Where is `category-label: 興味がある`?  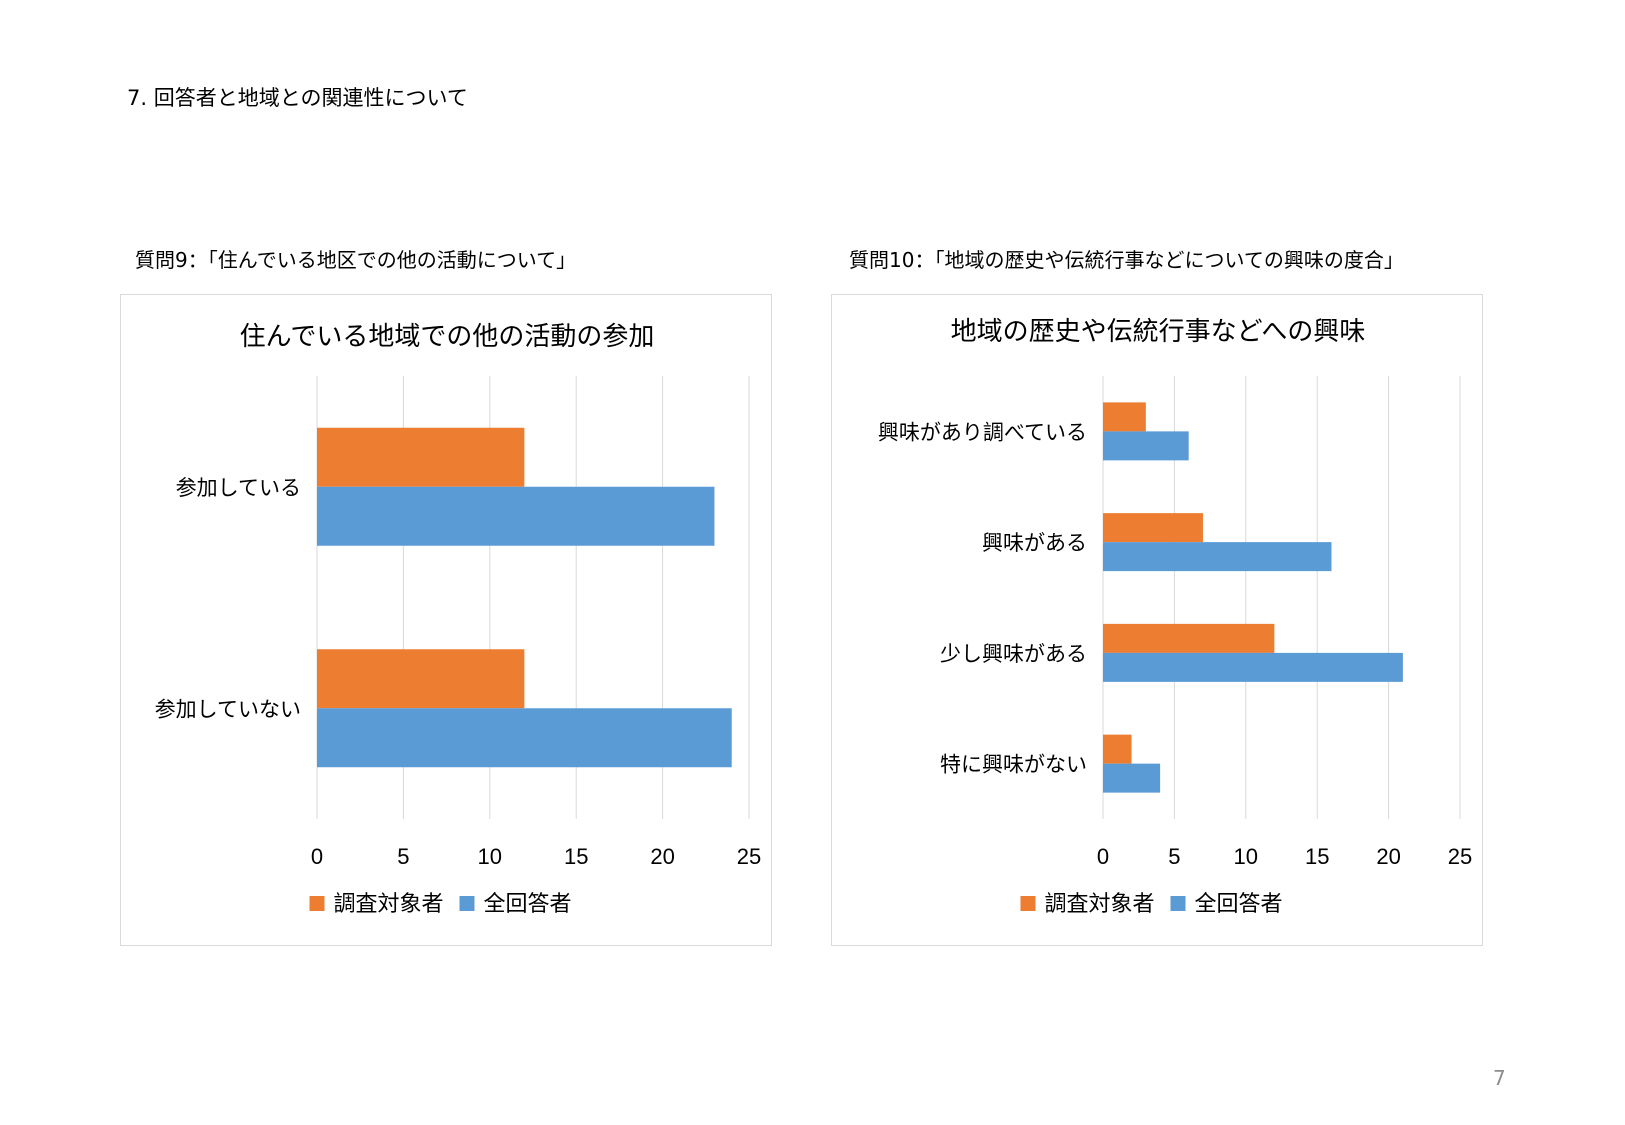 category-label: 興味がある is located at coordinates (1034, 543).